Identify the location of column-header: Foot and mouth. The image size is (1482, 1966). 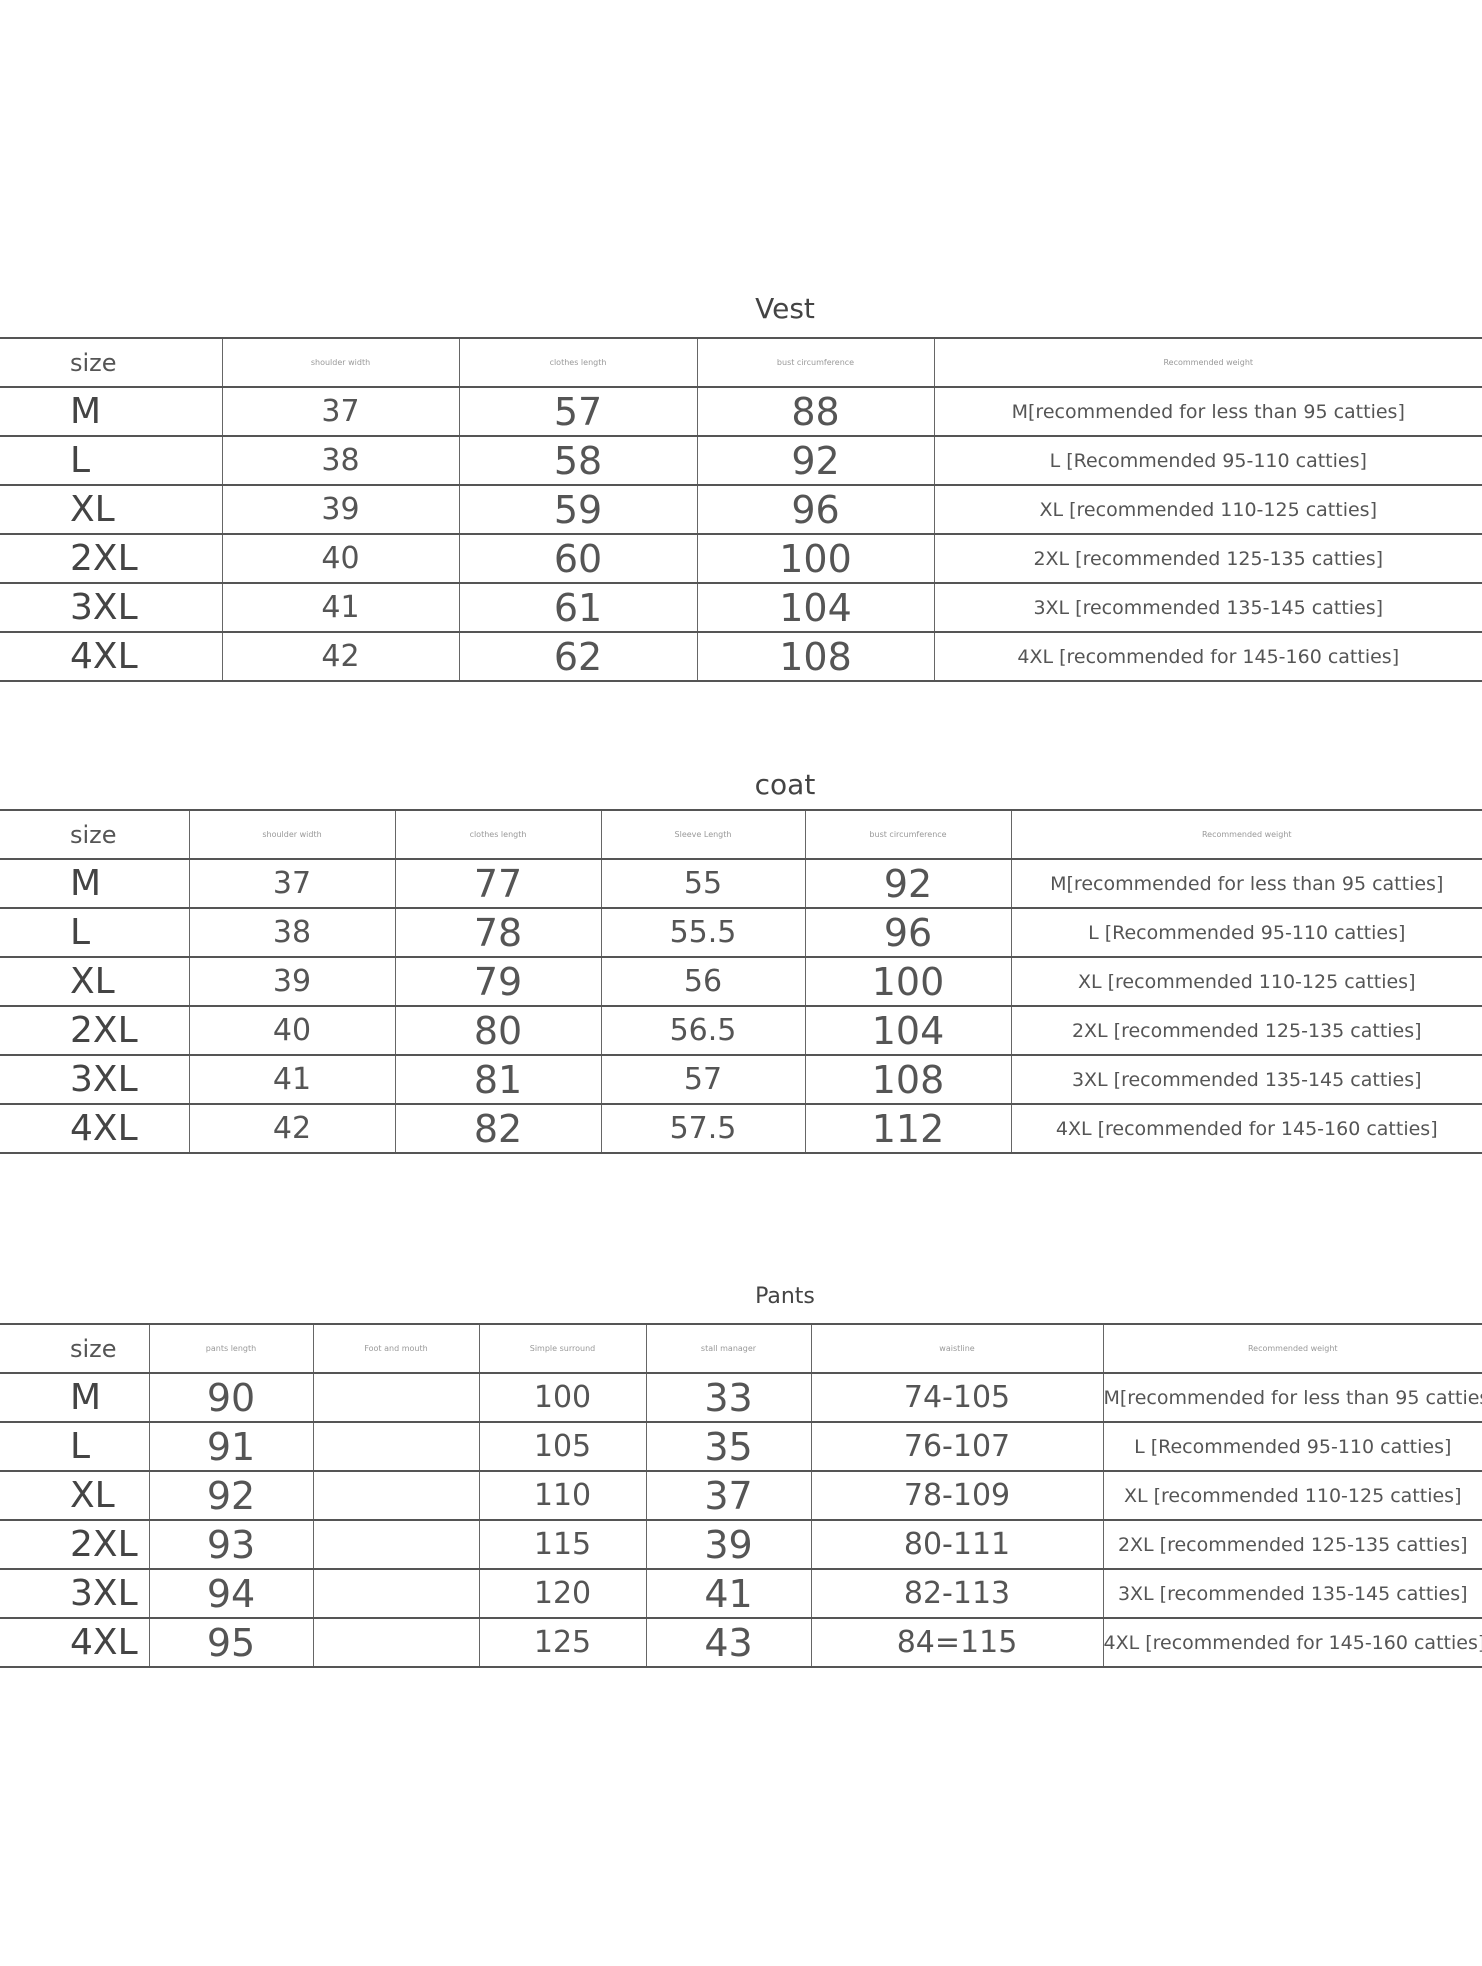
(395, 1348).